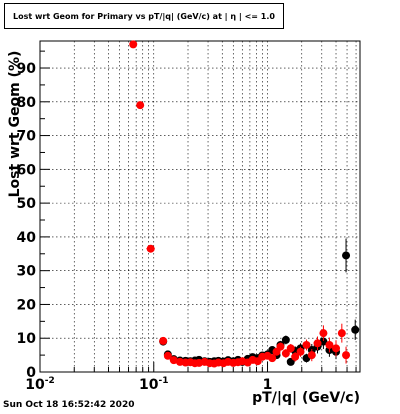  What do you see at coordinates (153, 384) in the screenshot?
I see `x-tick-label: 10-1` at bounding box center [153, 384].